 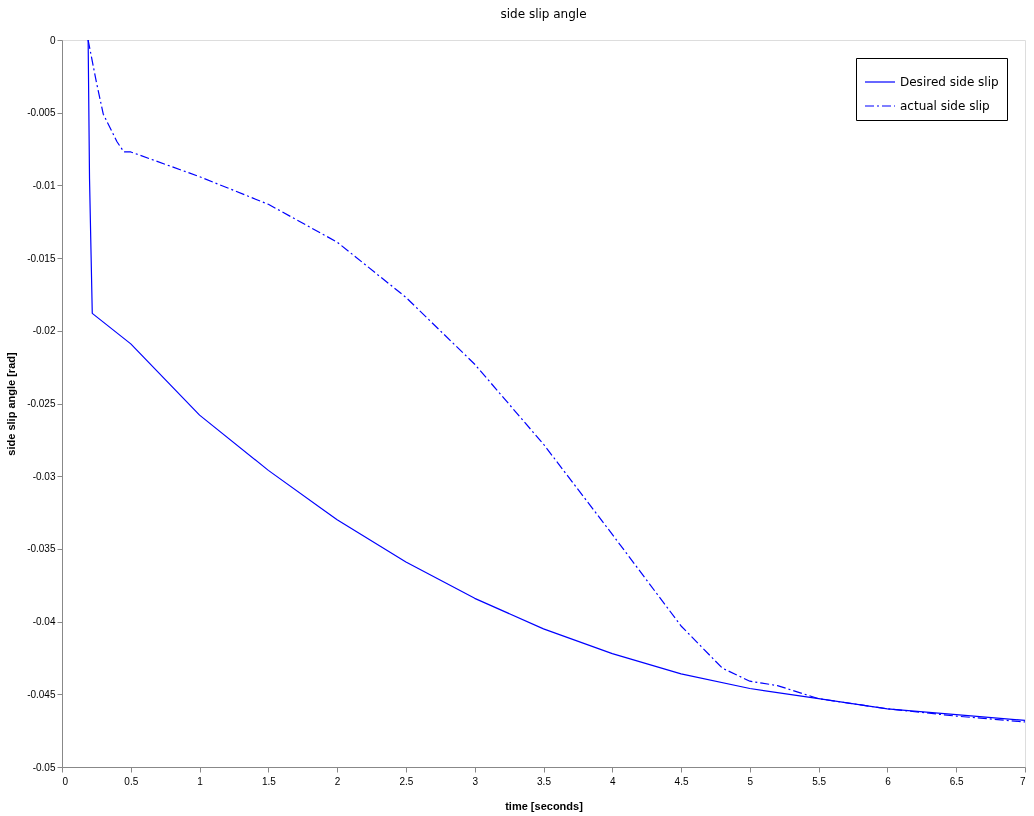 What do you see at coordinates (44, 331) in the screenshot?
I see `y-tick-label: -0.02` at bounding box center [44, 331].